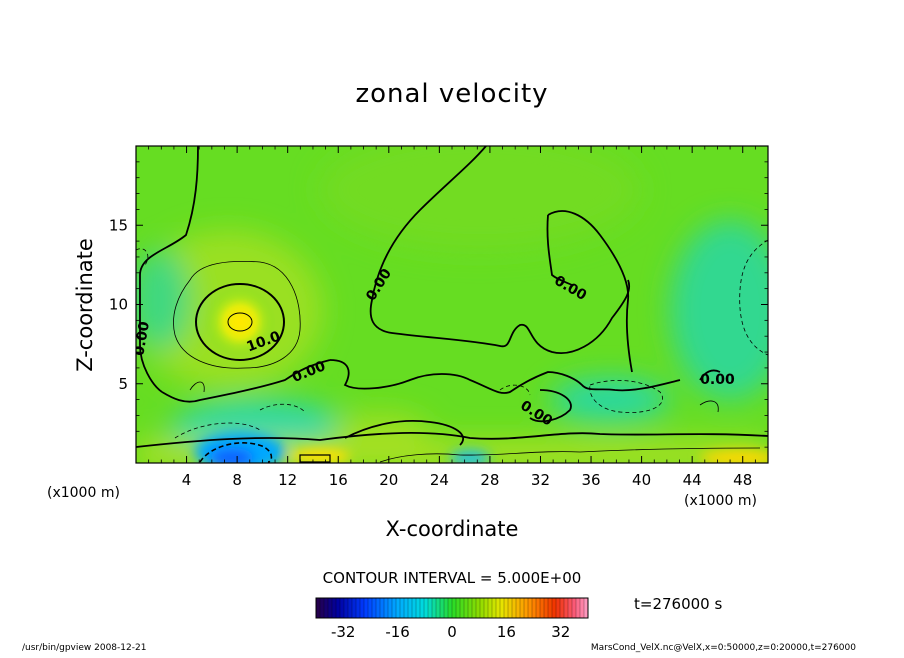 Image resolution: width=904 pixels, height=658 pixels. I want to click on colorbar, so click(452, 608).